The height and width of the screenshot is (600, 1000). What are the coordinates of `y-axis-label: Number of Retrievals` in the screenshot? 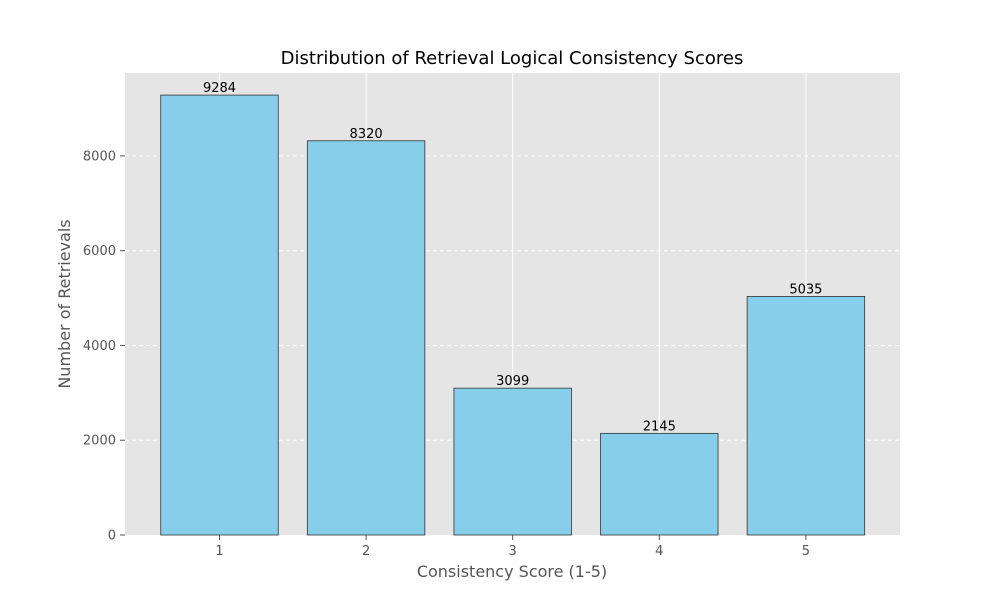 It's located at (64, 303).